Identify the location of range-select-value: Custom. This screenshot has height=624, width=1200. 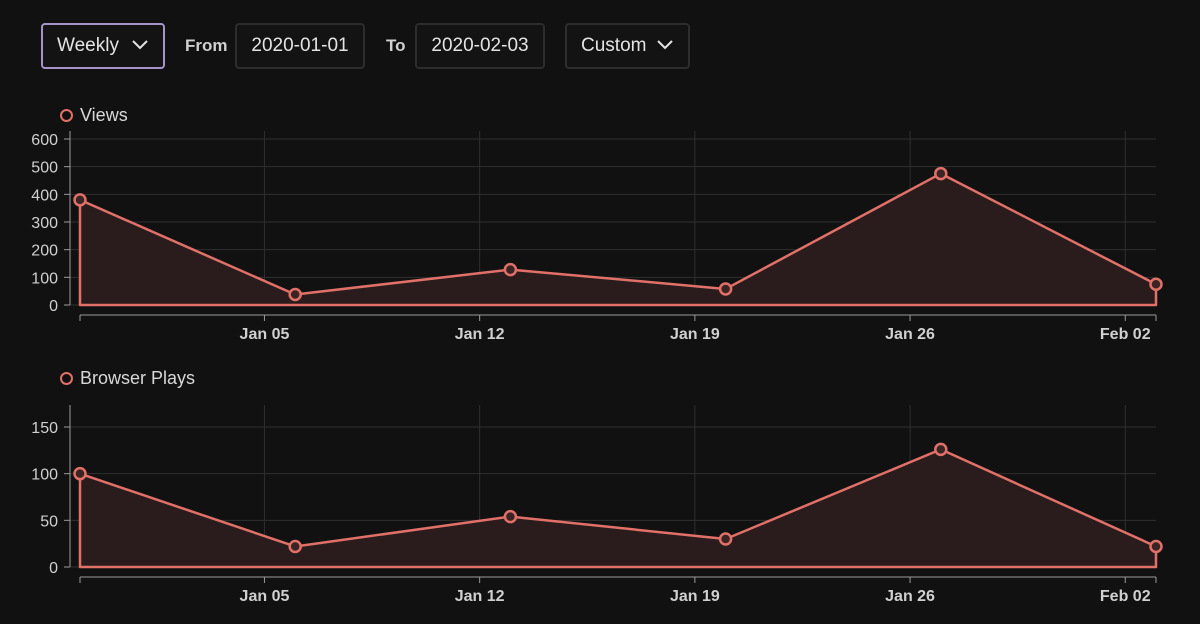
(614, 45).